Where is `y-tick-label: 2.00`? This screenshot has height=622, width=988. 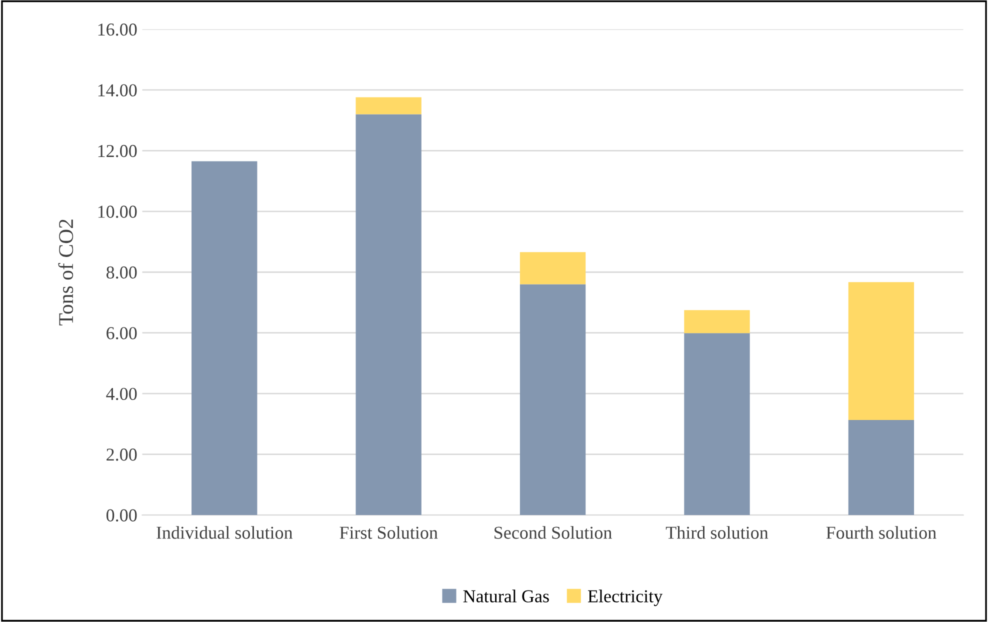
y-tick-label: 2.00 is located at coordinates (121, 454).